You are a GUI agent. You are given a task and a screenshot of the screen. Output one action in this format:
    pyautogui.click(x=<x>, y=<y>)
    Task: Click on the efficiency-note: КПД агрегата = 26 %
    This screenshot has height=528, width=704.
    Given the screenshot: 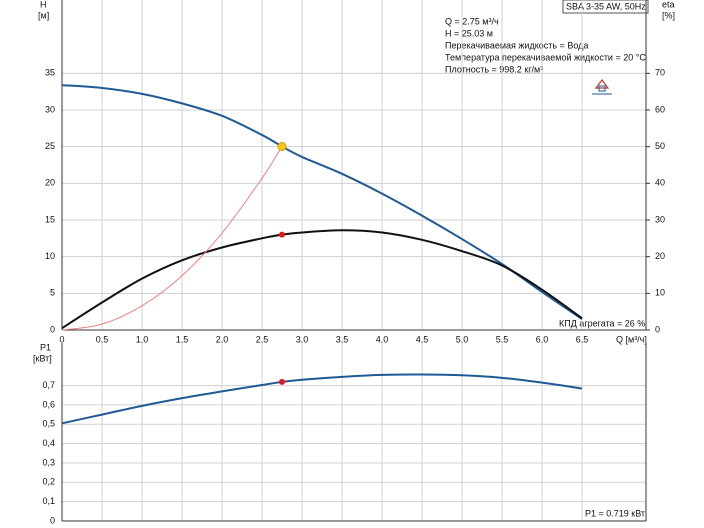 What is the action you would take?
    pyautogui.click(x=602, y=323)
    